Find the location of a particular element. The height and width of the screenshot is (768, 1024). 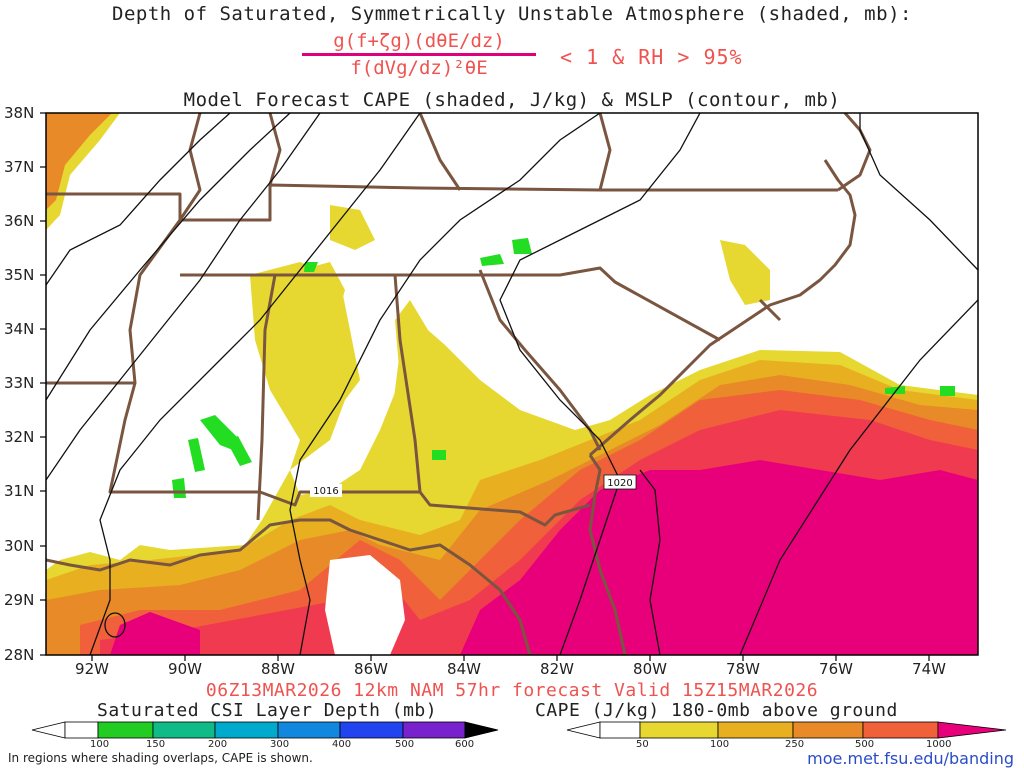

lat-label: 34N is located at coordinates (19, 329).